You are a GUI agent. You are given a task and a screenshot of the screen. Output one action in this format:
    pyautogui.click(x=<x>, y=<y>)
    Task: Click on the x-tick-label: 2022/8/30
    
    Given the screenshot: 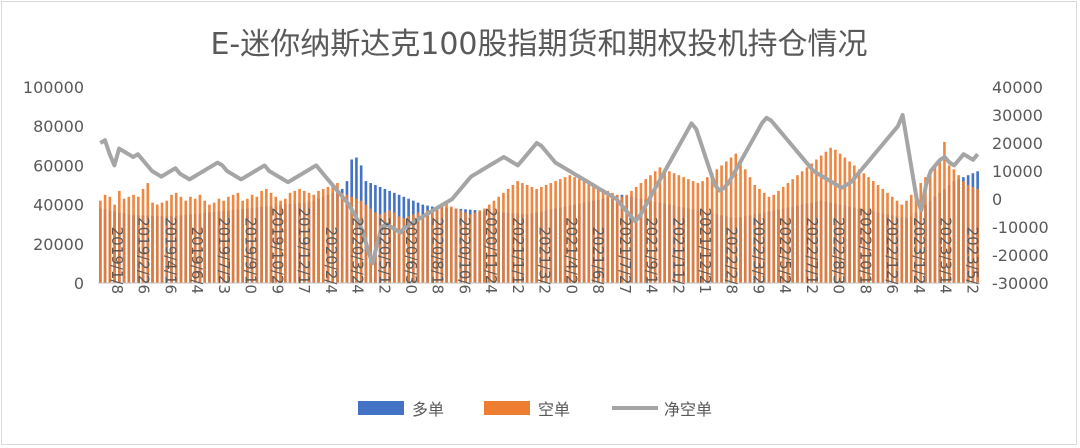 What is the action you would take?
    pyautogui.click(x=839, y=255)
    